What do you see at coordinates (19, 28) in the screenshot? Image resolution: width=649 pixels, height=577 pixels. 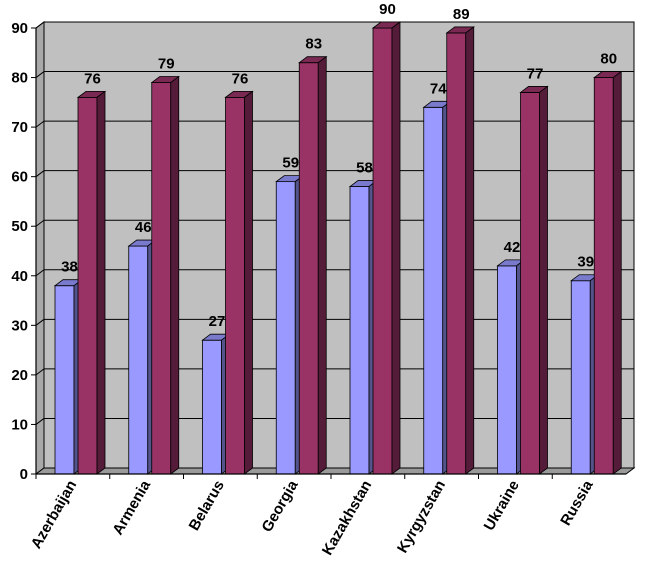 I see `y-tick-label: 90` at bounding box center [19, 28].